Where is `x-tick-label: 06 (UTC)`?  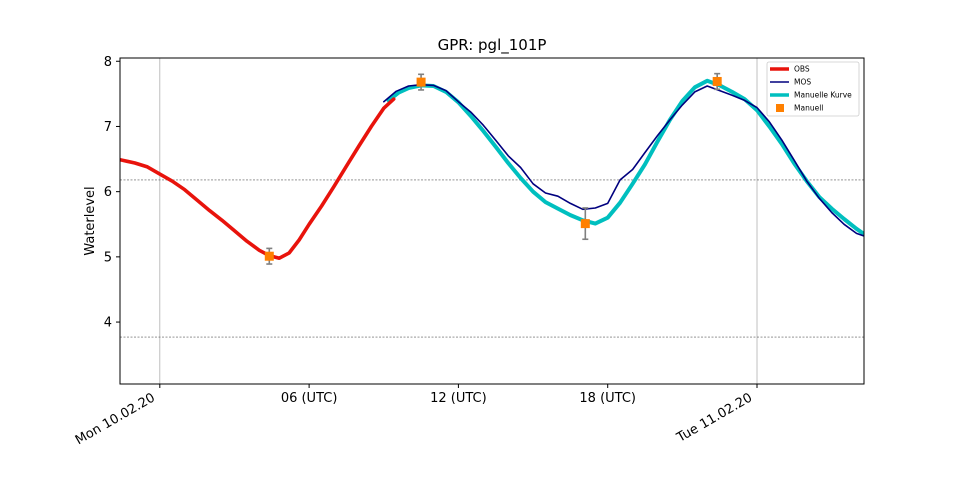
x-tick-label: 06 (UTC) is located at coordinates (309, 398).